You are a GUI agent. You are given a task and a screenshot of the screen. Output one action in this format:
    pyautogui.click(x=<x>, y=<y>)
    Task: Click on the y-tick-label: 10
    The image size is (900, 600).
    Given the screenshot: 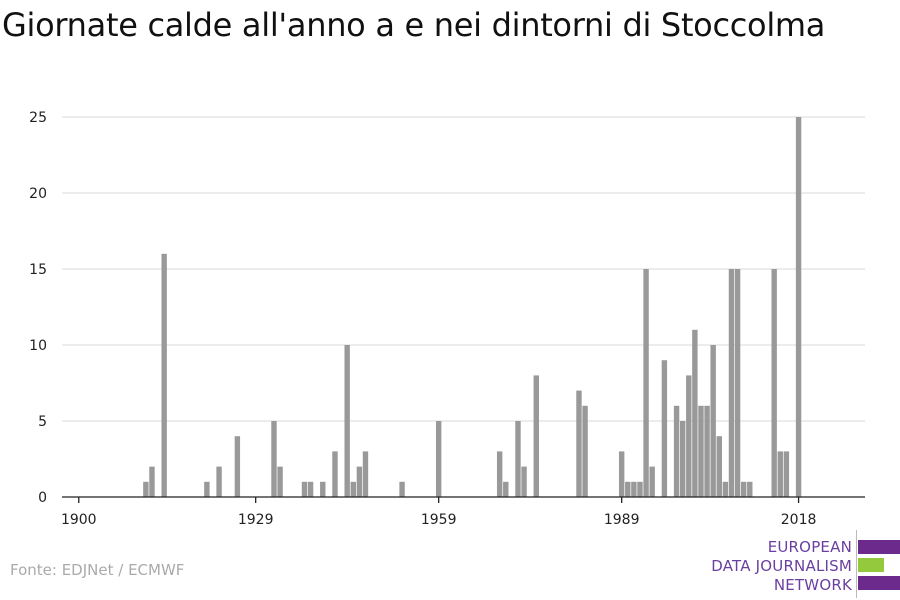 What is the action you would take?
    pyautogui.click(x=38, y=346)
    